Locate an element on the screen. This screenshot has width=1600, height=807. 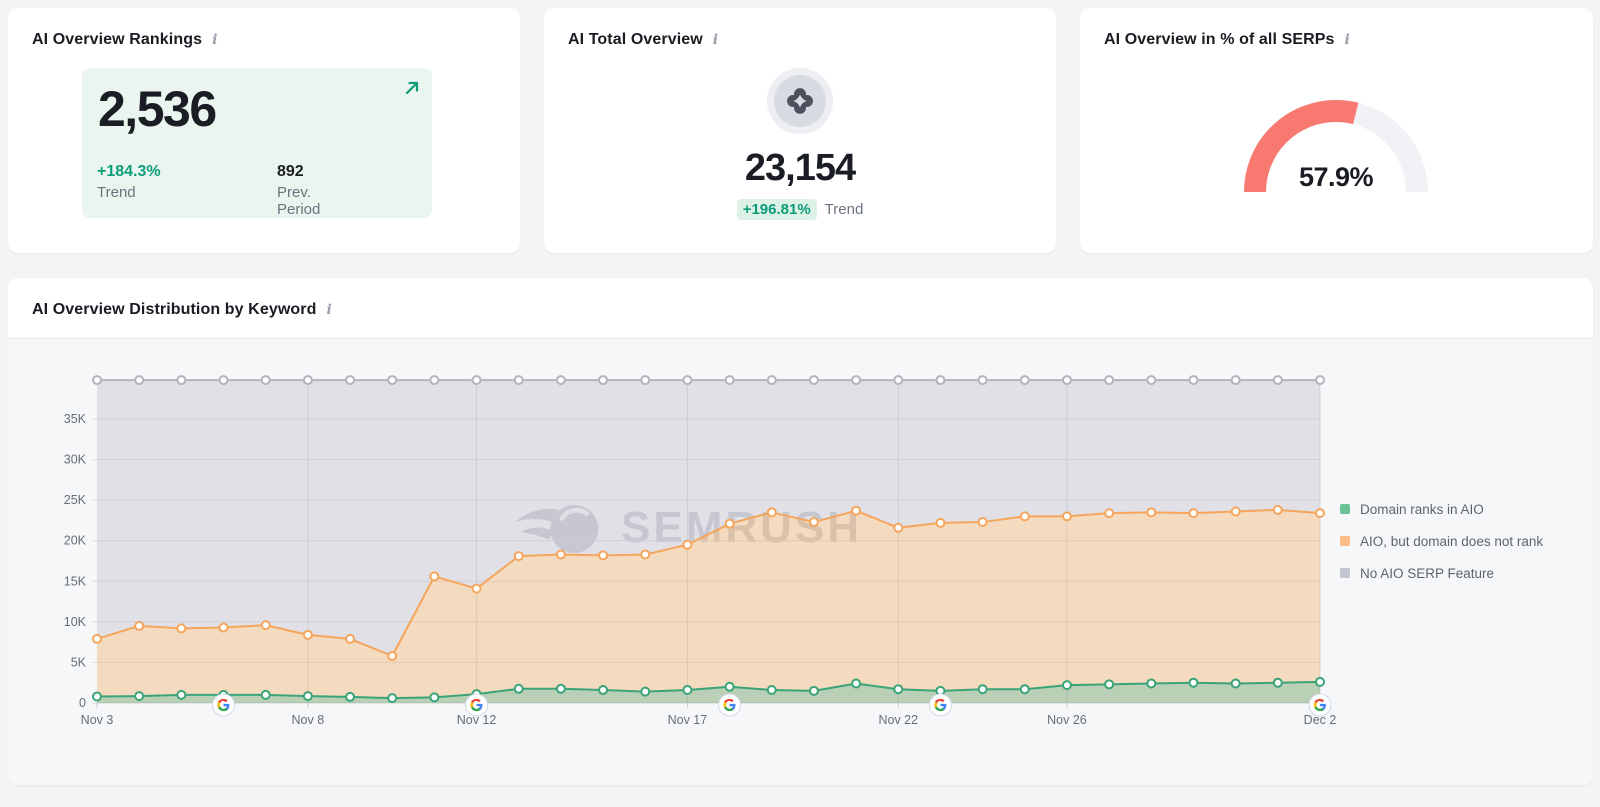
y-tick-label: 15K is located at coordinates (75, 581).